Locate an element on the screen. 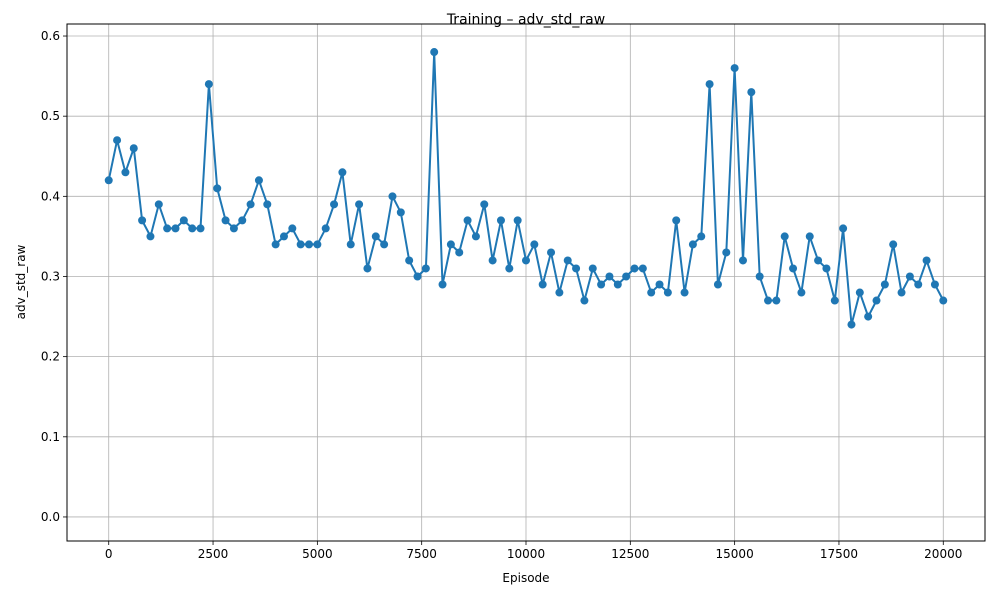 Image resolution: width=1000 pixels, height=600 pixels. y-axis: 0.0 0.1 0.2 0.3 0.4 0.5 0.6 is located at coordinates (54, 276).